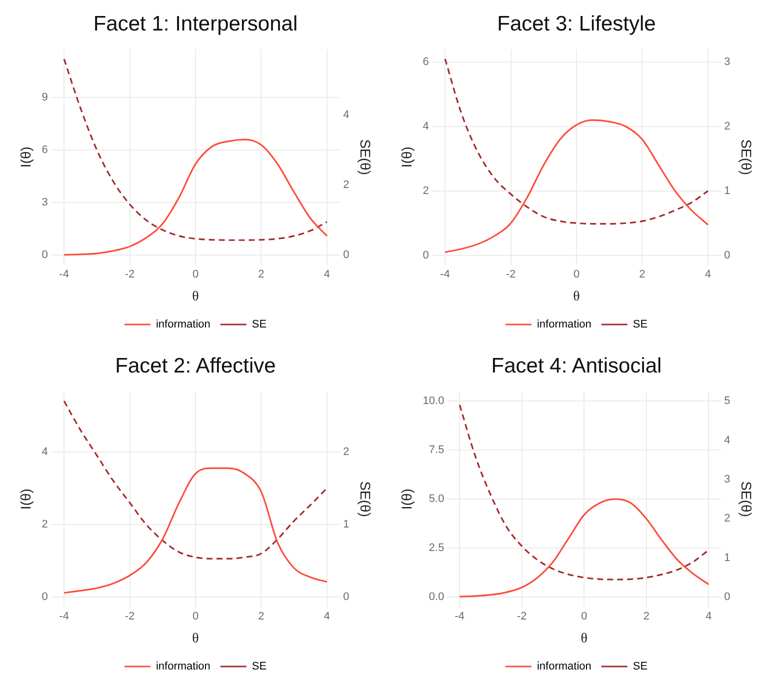  Describe the element at coordinates (727, 401) in the screenshot. I see `y2-tick-label: 5` at that location.